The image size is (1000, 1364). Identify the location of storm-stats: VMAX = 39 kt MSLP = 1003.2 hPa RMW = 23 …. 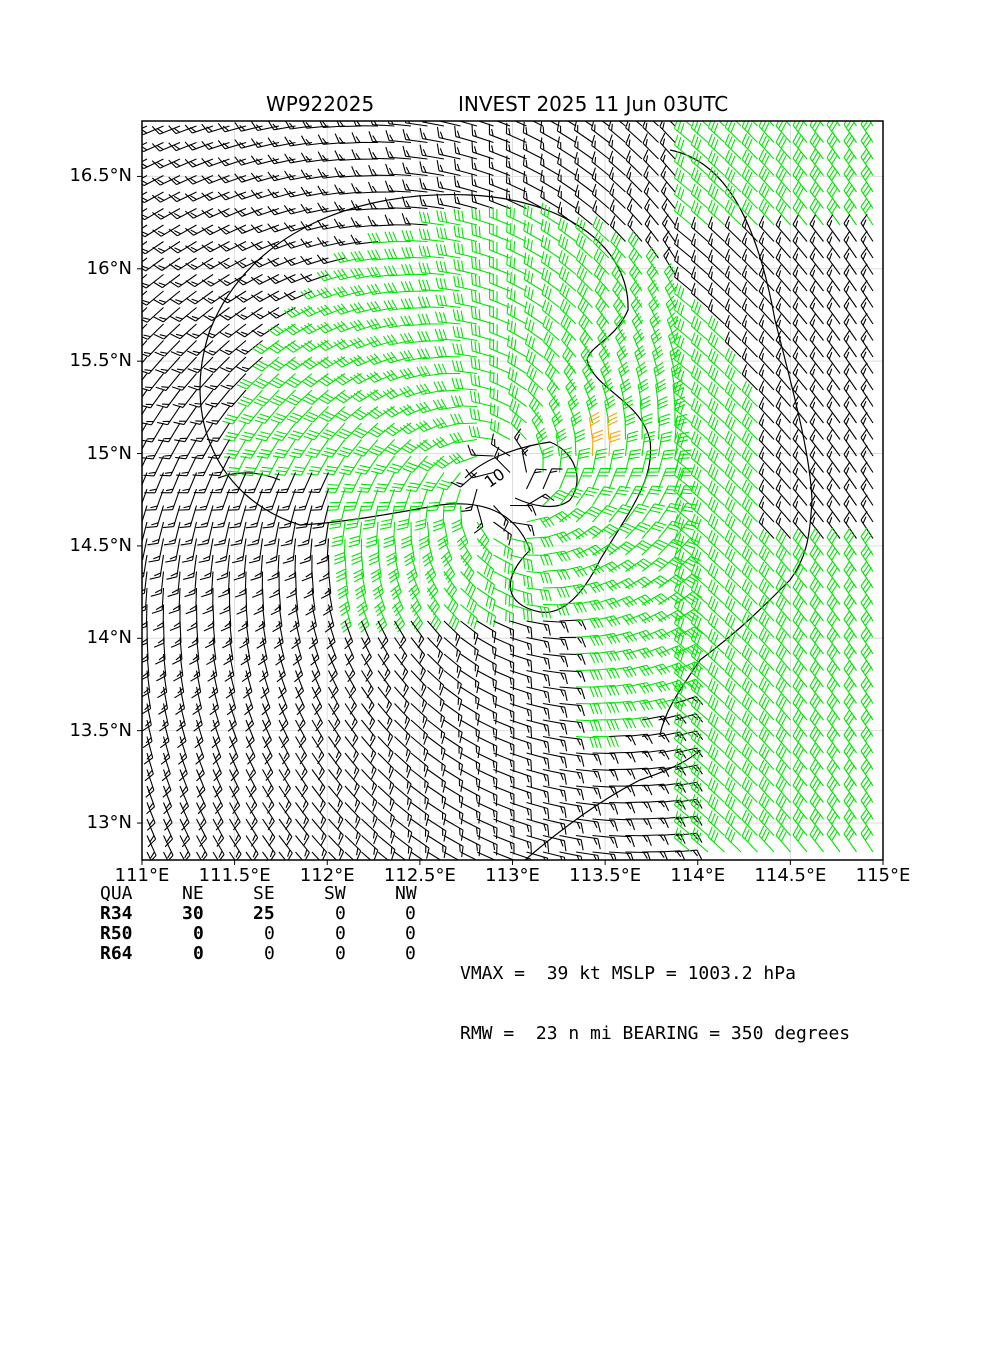
(680, 994).